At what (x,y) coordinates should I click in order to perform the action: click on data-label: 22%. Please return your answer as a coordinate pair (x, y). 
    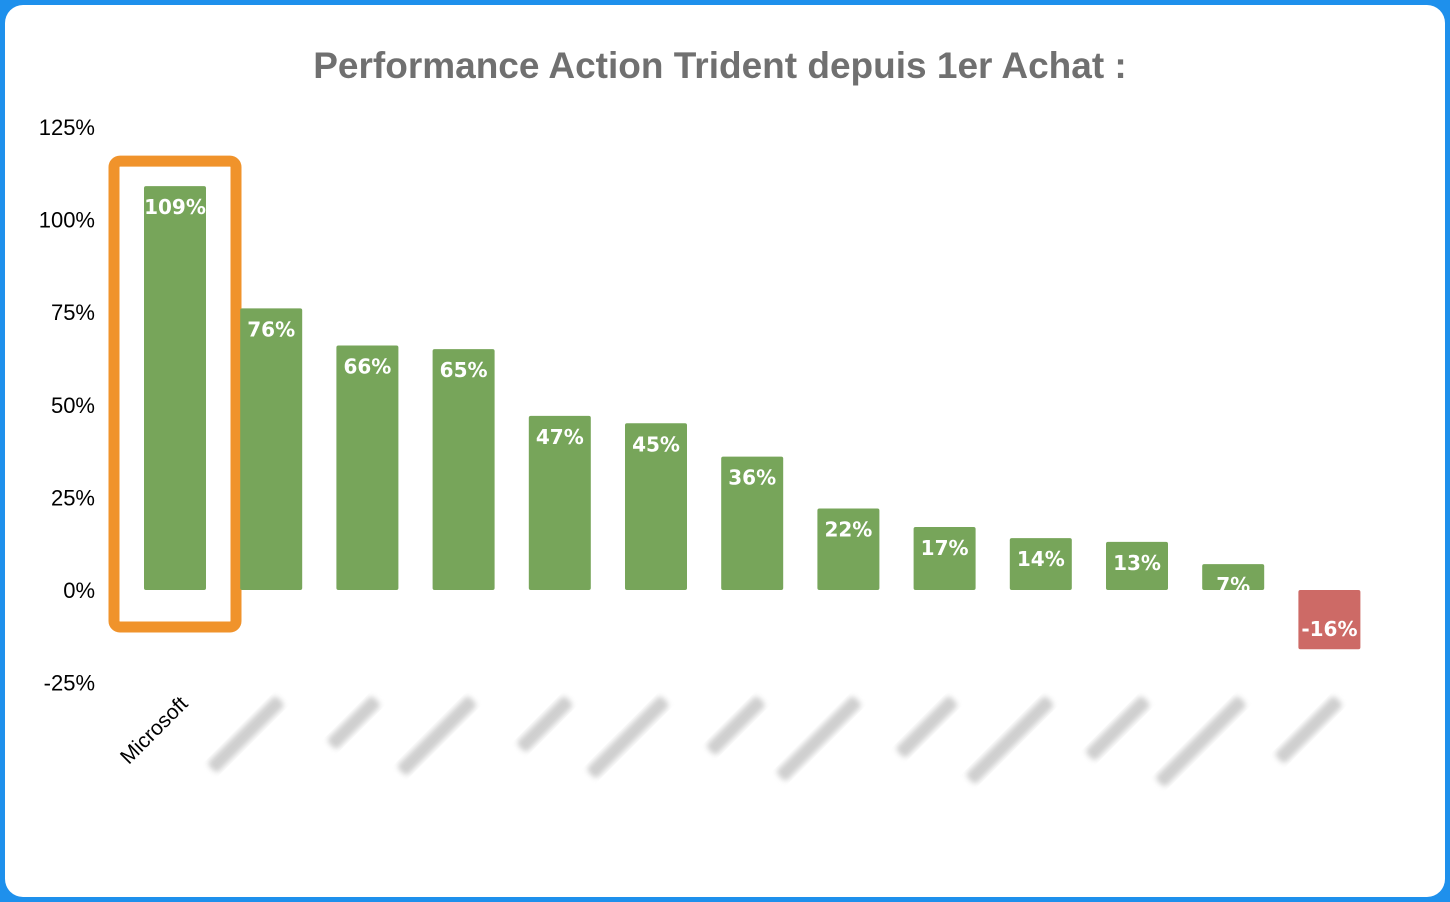
    Looking at the image, I should click on (848, 529).